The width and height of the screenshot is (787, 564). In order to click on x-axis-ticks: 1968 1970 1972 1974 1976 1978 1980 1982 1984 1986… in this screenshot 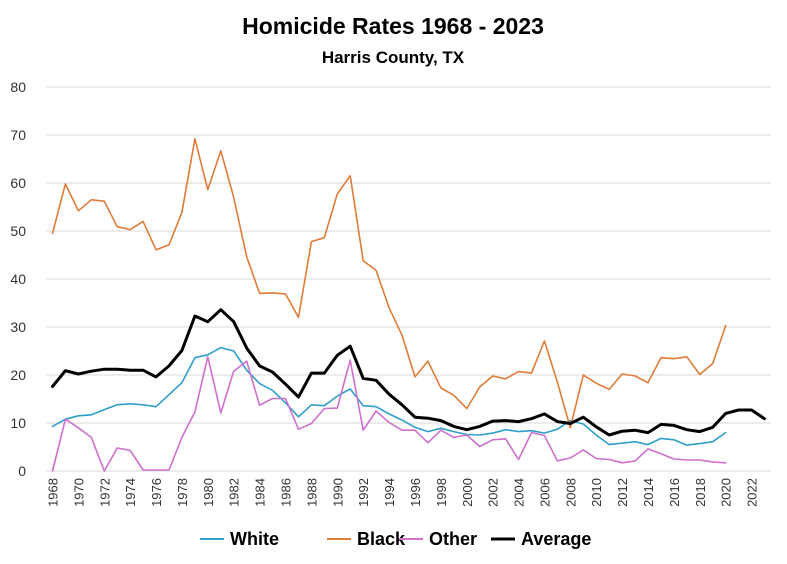, I will do `click(402, 492)`.